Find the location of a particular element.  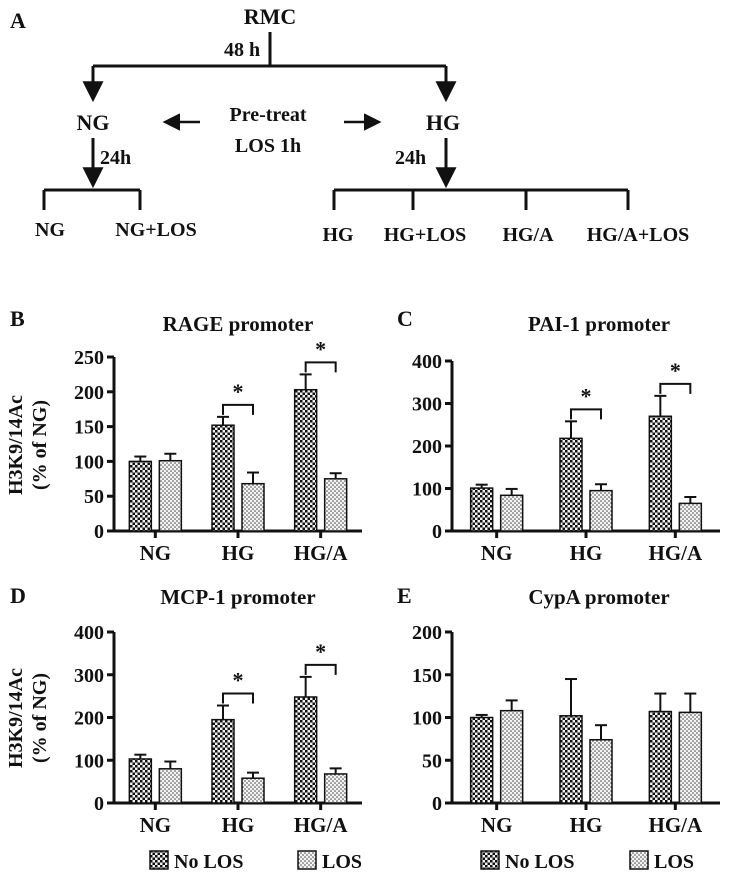

y-tick-label-d: 100 is located at coordinates (89, 761).